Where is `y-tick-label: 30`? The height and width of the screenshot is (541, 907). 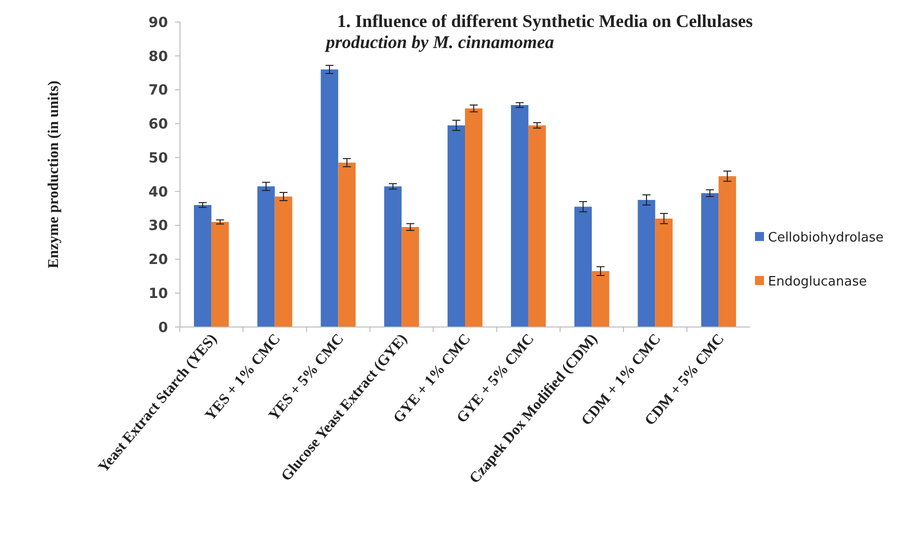 y-tick-label: 30 is located at coordinates (158, 226).